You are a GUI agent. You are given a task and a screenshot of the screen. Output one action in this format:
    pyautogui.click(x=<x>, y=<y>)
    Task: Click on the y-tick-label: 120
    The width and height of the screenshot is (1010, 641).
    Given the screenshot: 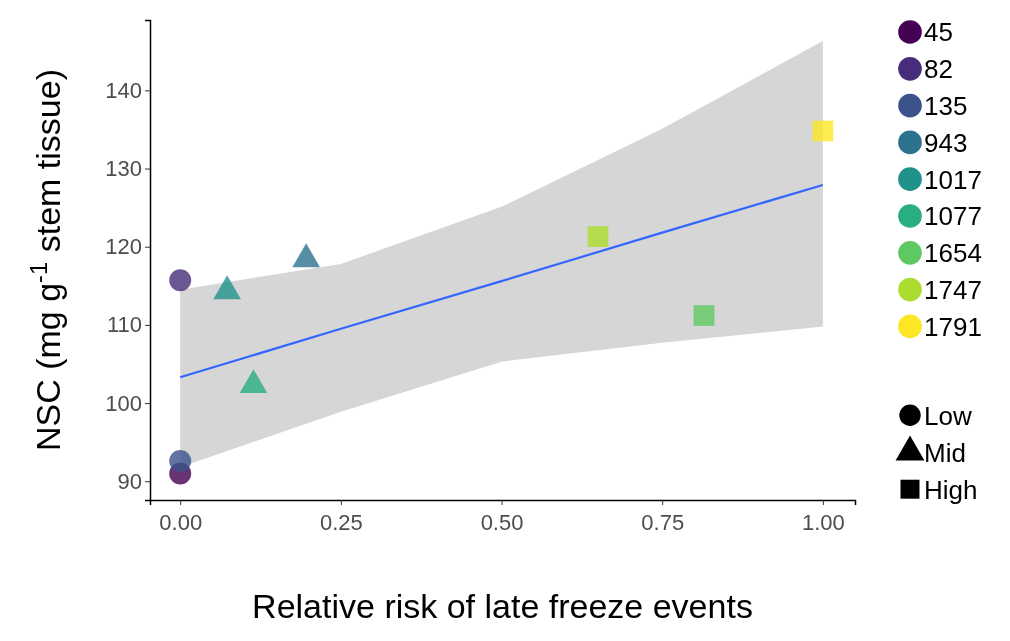 What is the action you would take?
    pyautogui.click(x=123, y=247)
    